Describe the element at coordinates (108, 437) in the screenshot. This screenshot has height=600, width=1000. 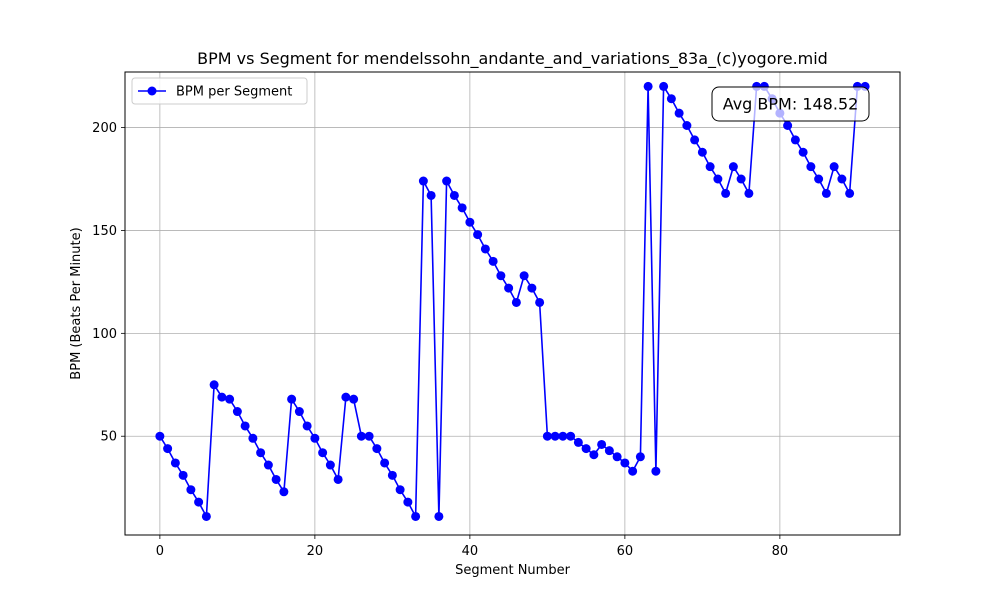
I see `y-tick-label: 50` at that location.